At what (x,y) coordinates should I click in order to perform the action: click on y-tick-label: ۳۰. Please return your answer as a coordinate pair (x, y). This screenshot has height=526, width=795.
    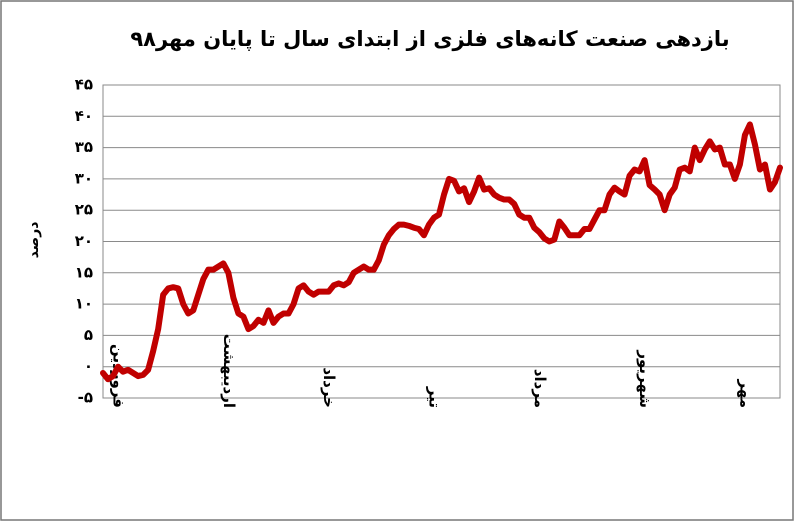
    Looking at the image, I should click on (84, 178).